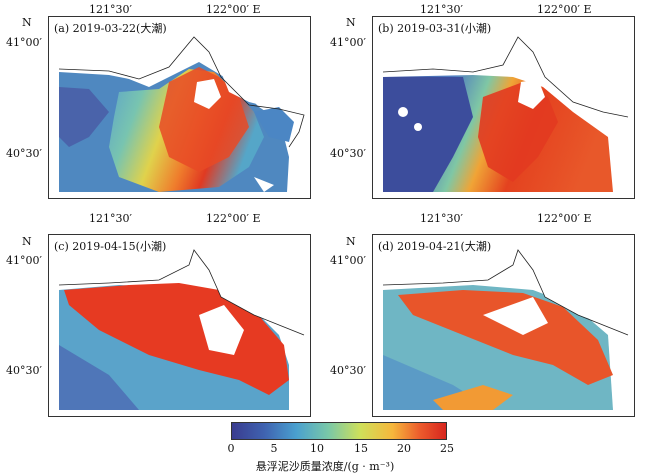 This screenshot has width=650, height=475. Describe the element at coordinates (564, 9) in the screenshot. I see `lon-label-b-2: 122°00′ E` at that location.